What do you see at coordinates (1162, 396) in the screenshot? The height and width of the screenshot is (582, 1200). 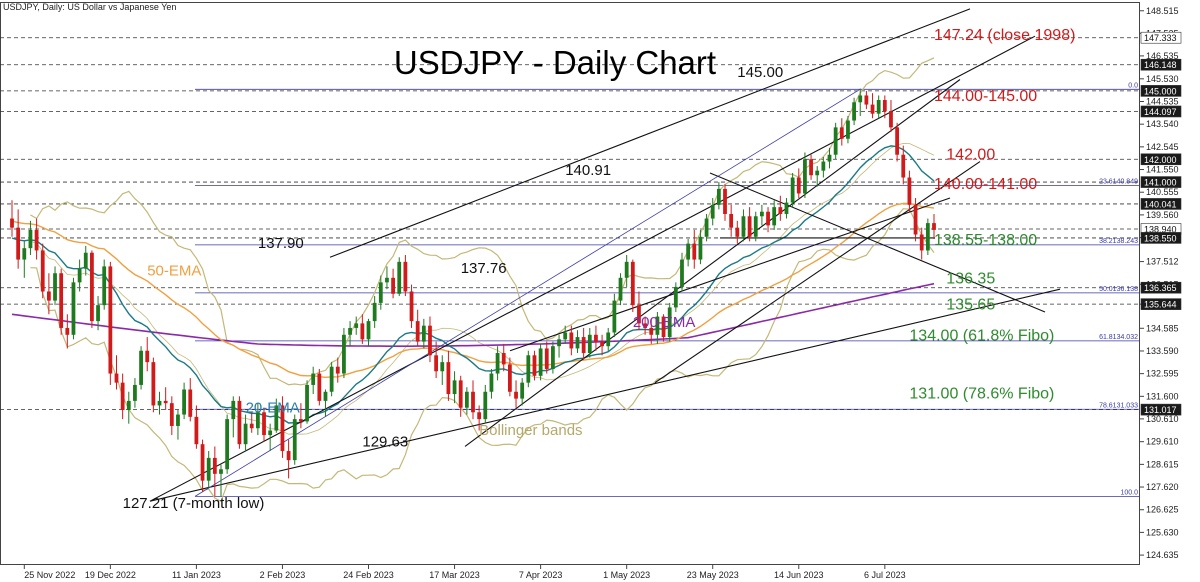 I see `y-tick-label: 131.600` at bounding box center [1162, 396].